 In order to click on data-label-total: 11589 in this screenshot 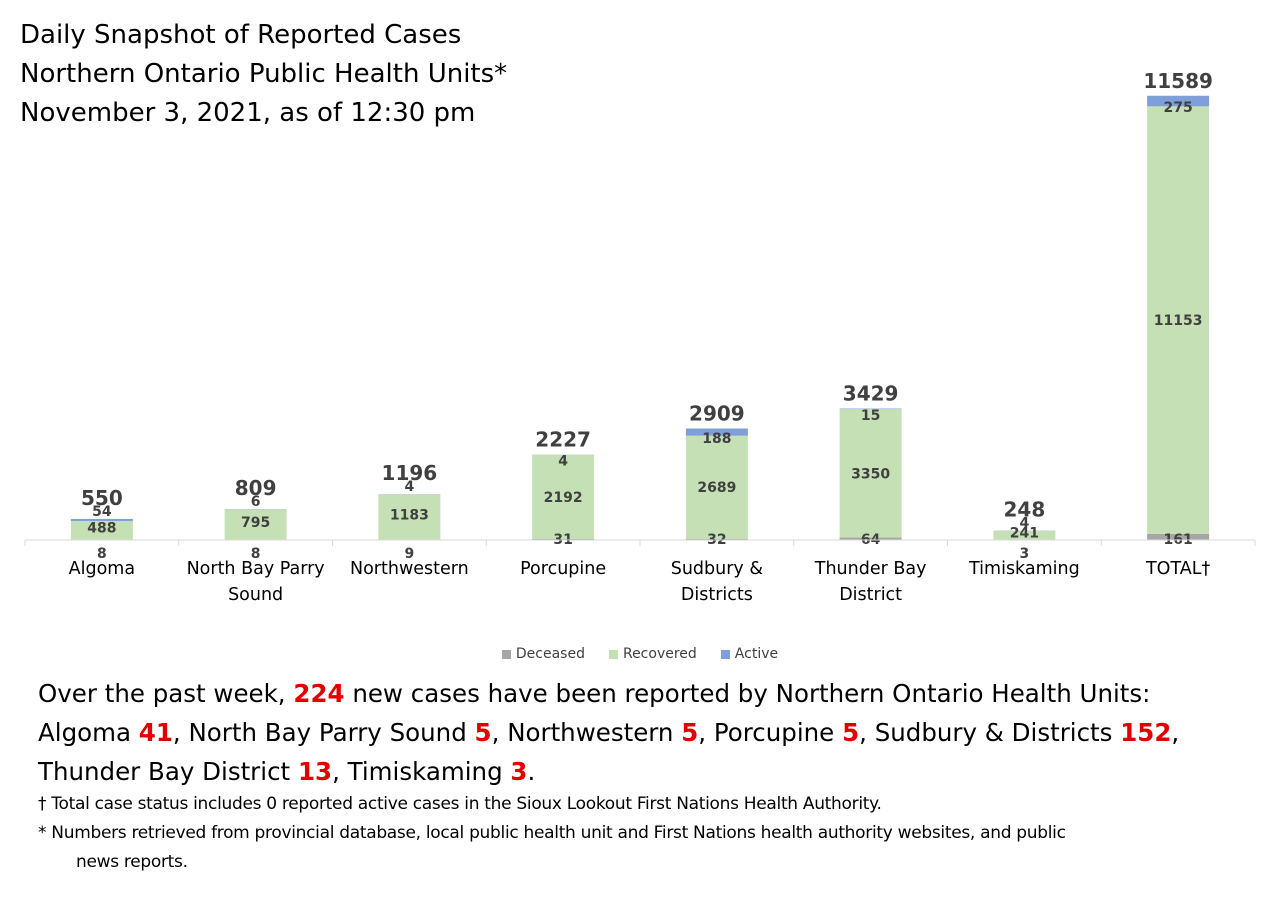, I will do `click(1178, 81)`.